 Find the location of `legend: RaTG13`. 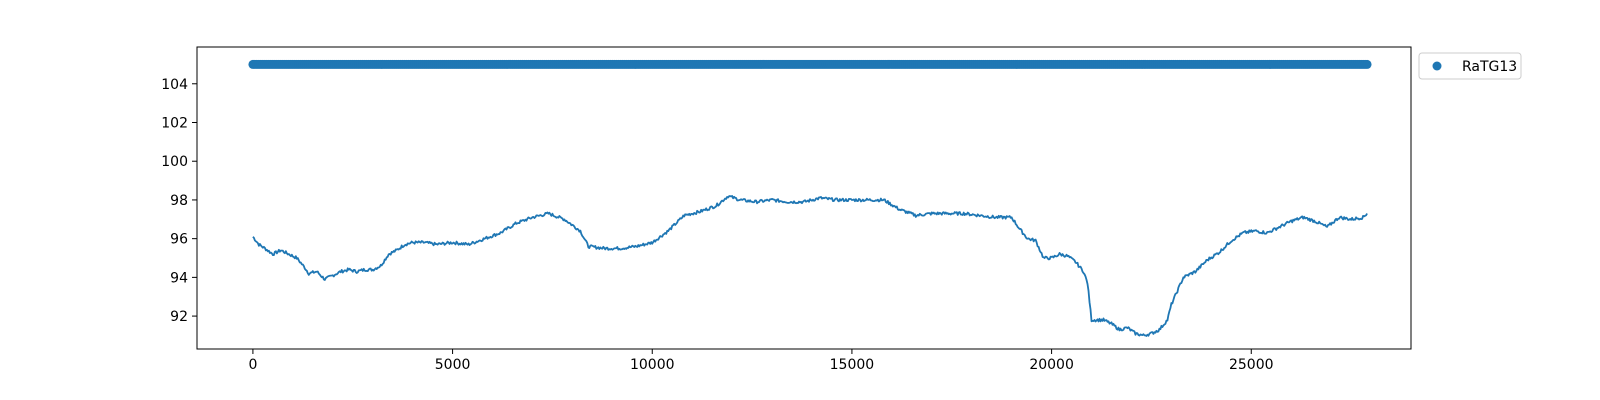

legend: RaTG13 is located at coordinates (1470, 66).